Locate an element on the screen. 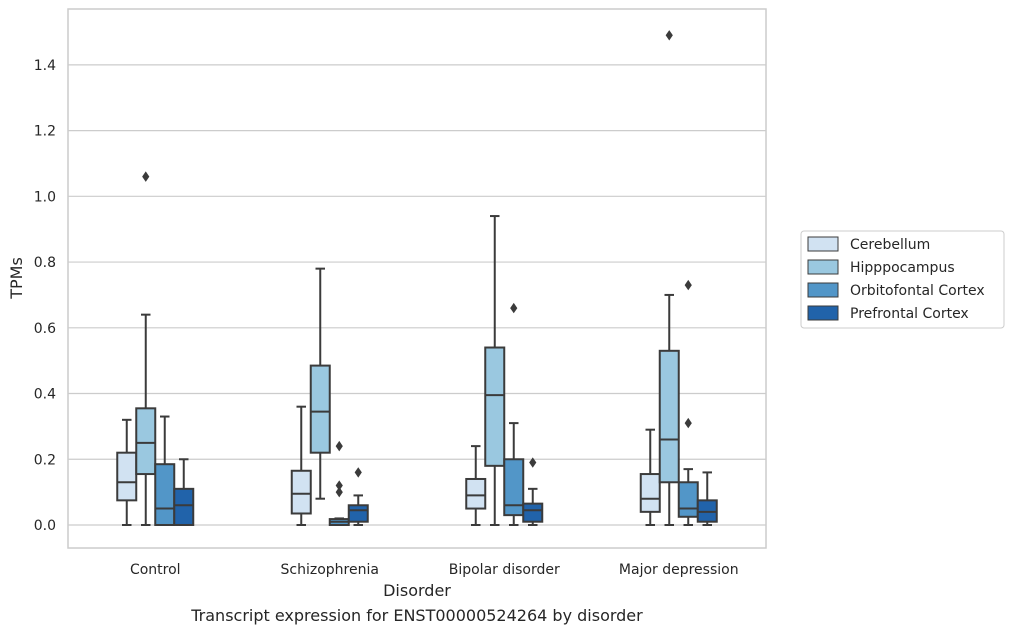 This screenshot has height=638, width=1014. y-tick-label: 0.6 is located at coordinates (45, 329).